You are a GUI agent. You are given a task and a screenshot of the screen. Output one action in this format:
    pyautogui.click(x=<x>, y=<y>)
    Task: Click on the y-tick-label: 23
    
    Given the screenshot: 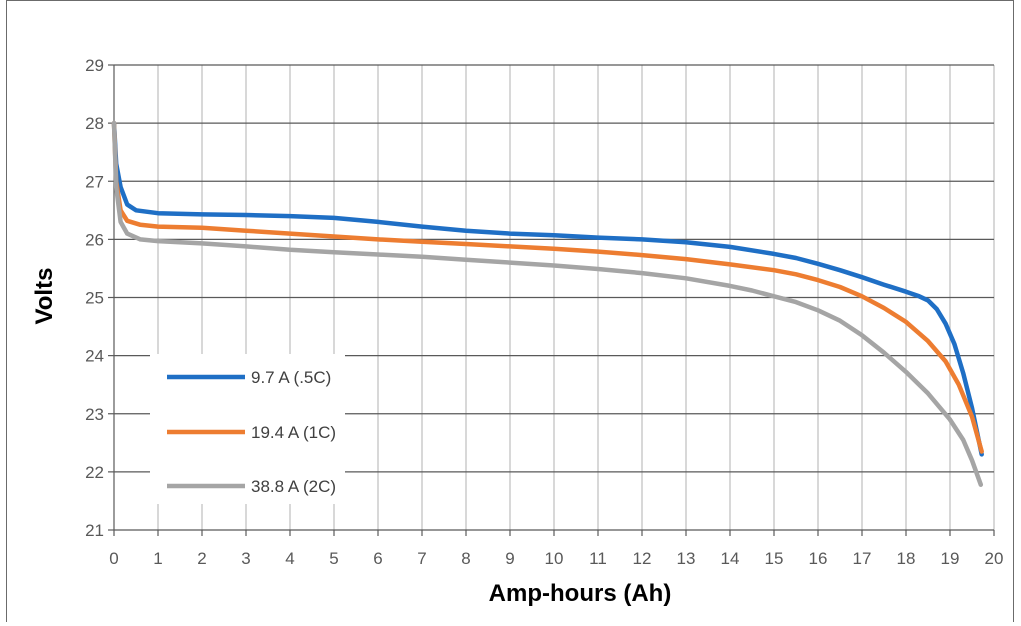 What is the action you would take?
    pyautogui.click(x=94, y=414)
    